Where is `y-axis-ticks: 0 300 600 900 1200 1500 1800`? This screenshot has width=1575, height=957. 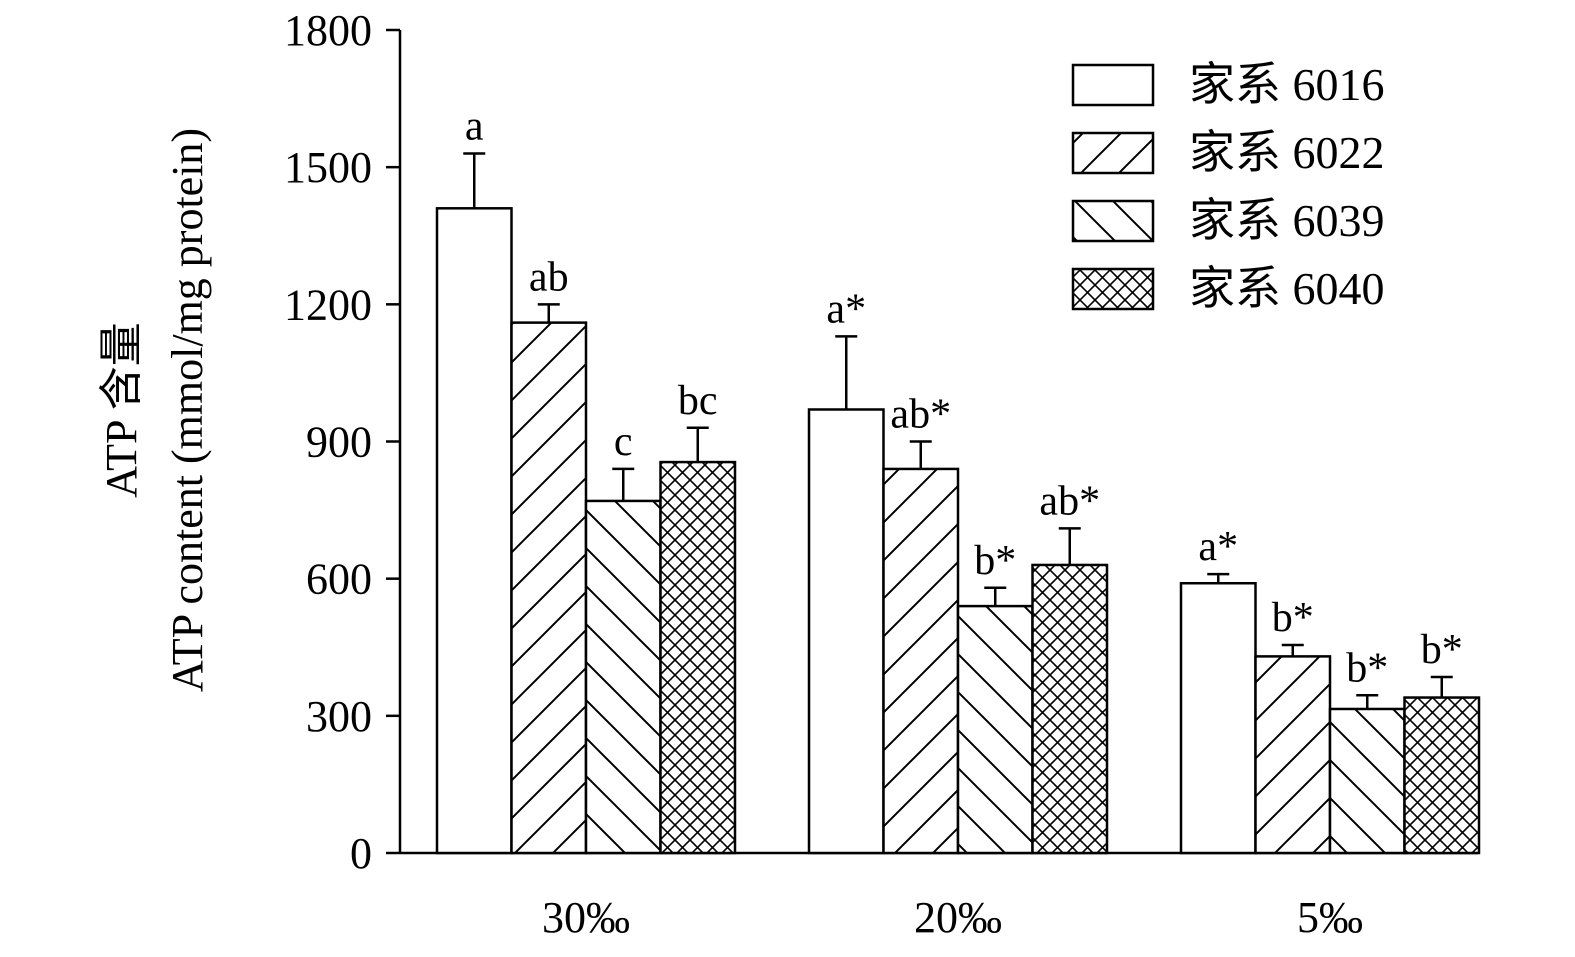
y-axis-ticks: 0 300 600 900 1200 1500 1800 is located at coordinates (342, 442).